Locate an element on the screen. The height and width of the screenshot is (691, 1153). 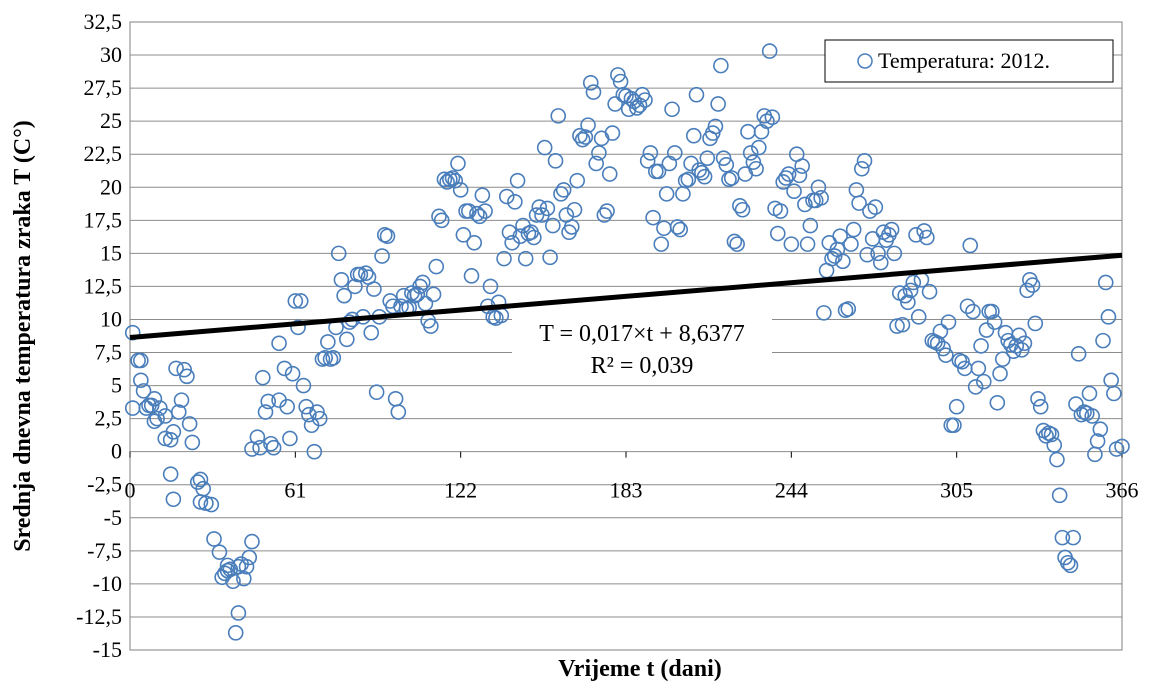
y-tick-label: -7,5 is located at coordinates (104, 550).